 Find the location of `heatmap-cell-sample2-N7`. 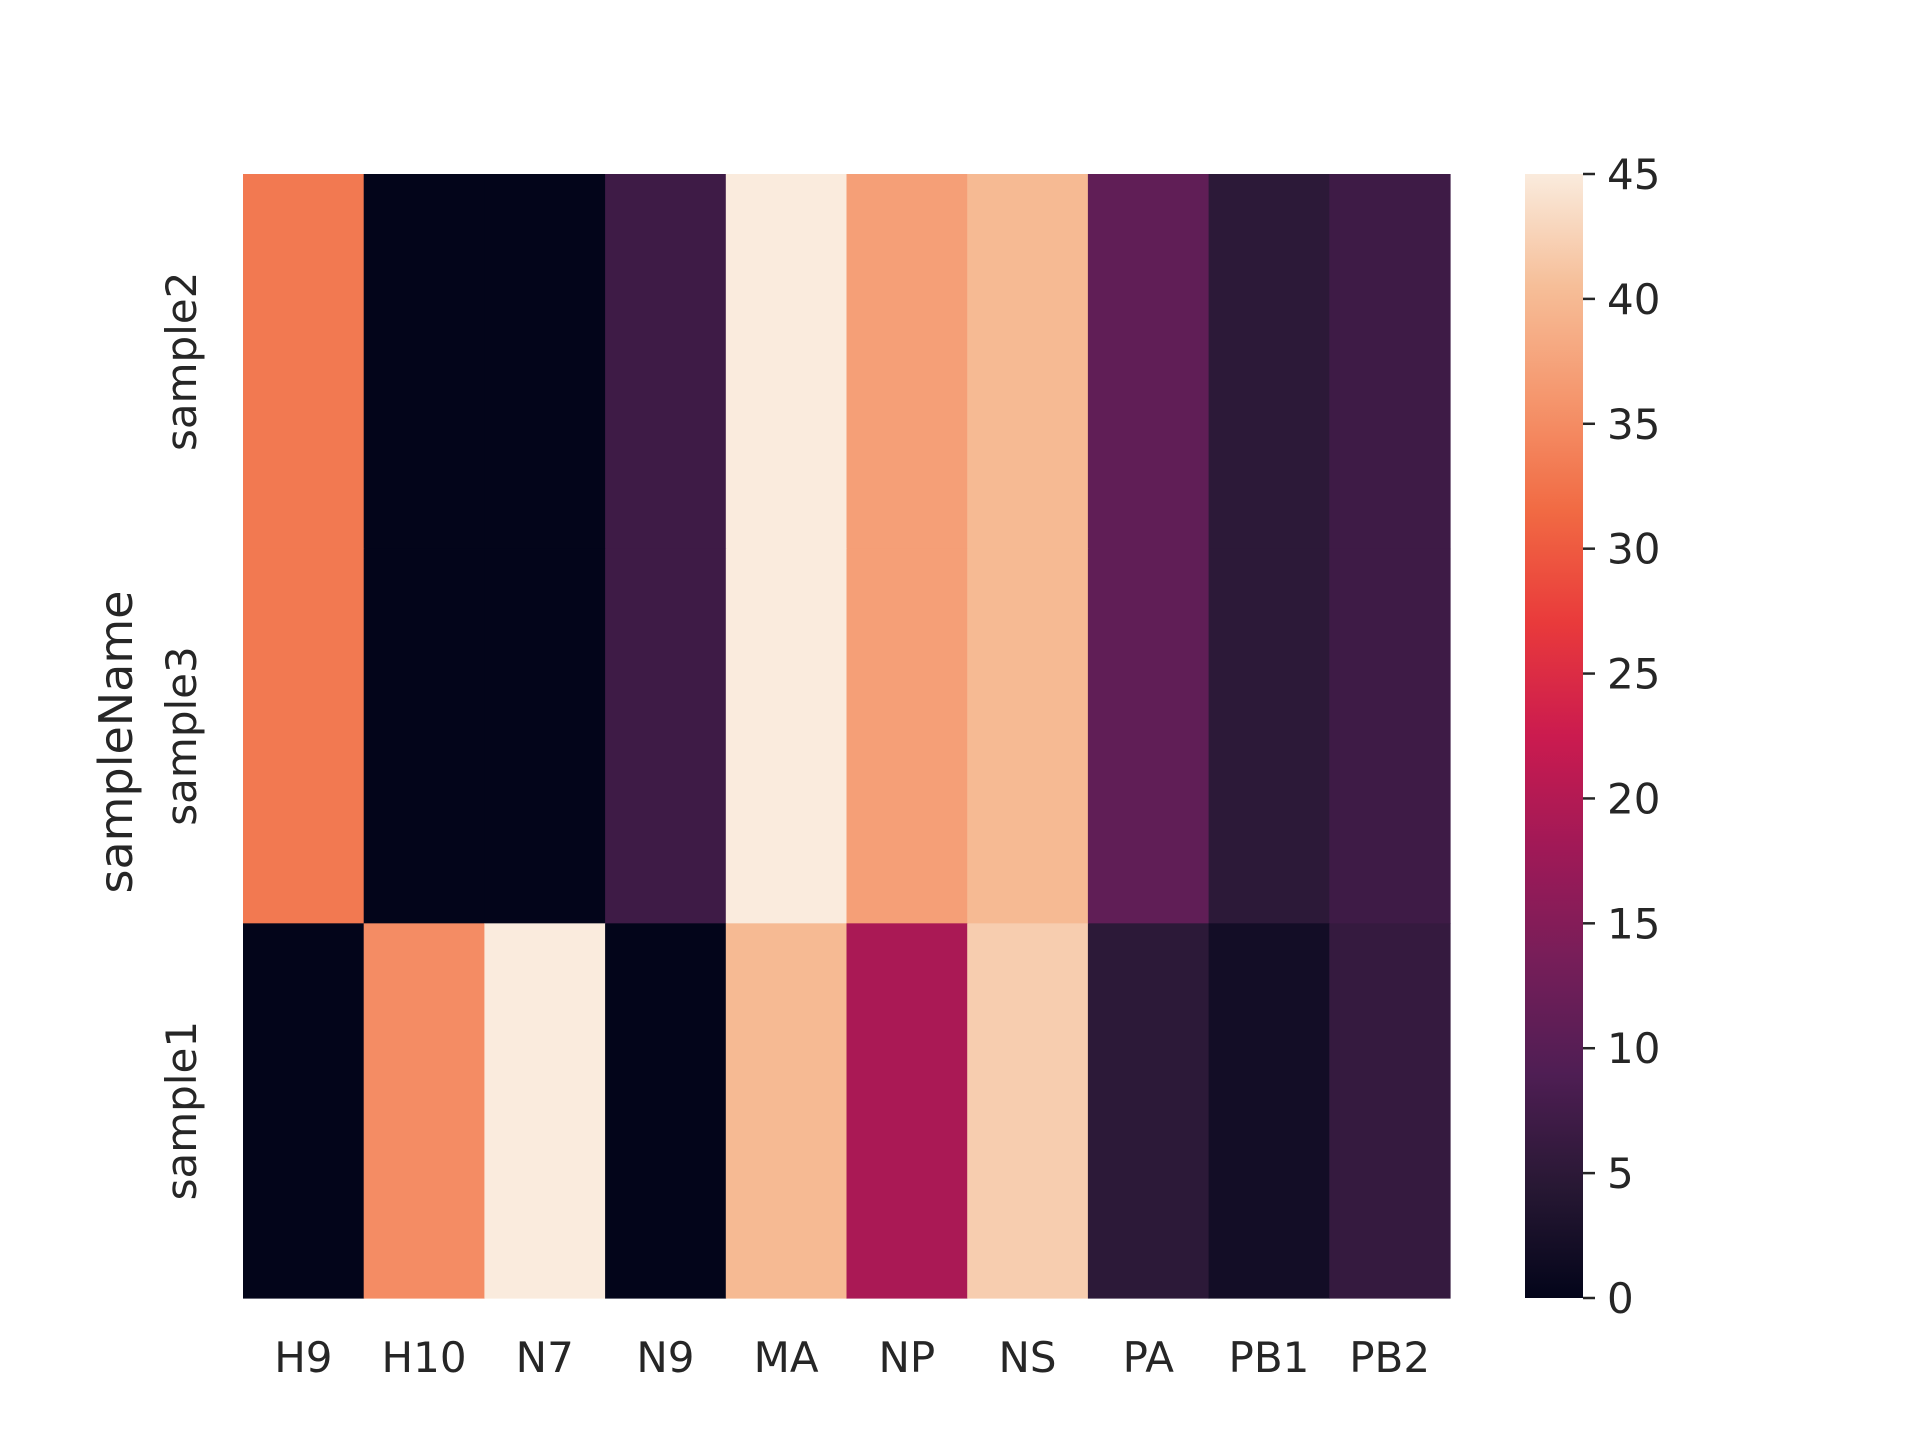

heatmap-cell-sample2-N7 is located at coordinates (545, 362).